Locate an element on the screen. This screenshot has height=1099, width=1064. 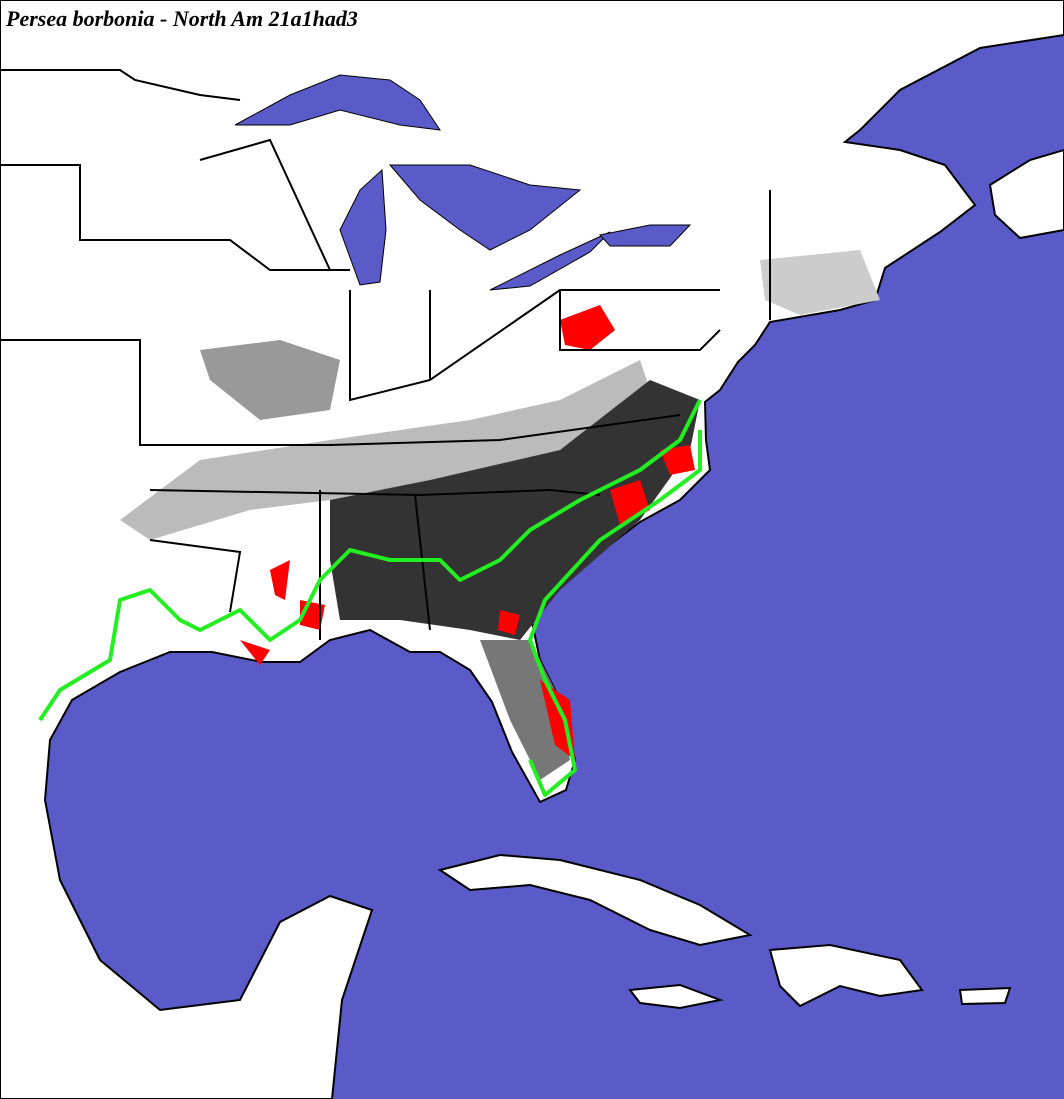
hispaniola is located at coordinates (846, 975).